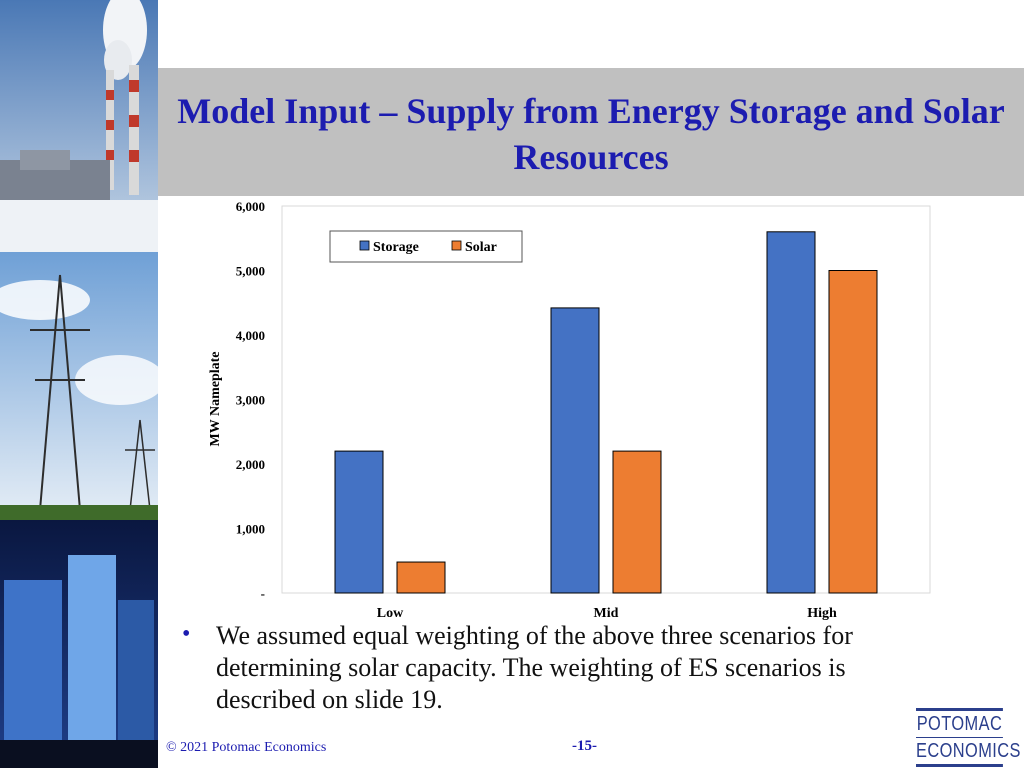  Describe the element at coordinates (246, 747) in the screenshot. I see `footer-copyright: © 2021 Potomac Economics` at that location.